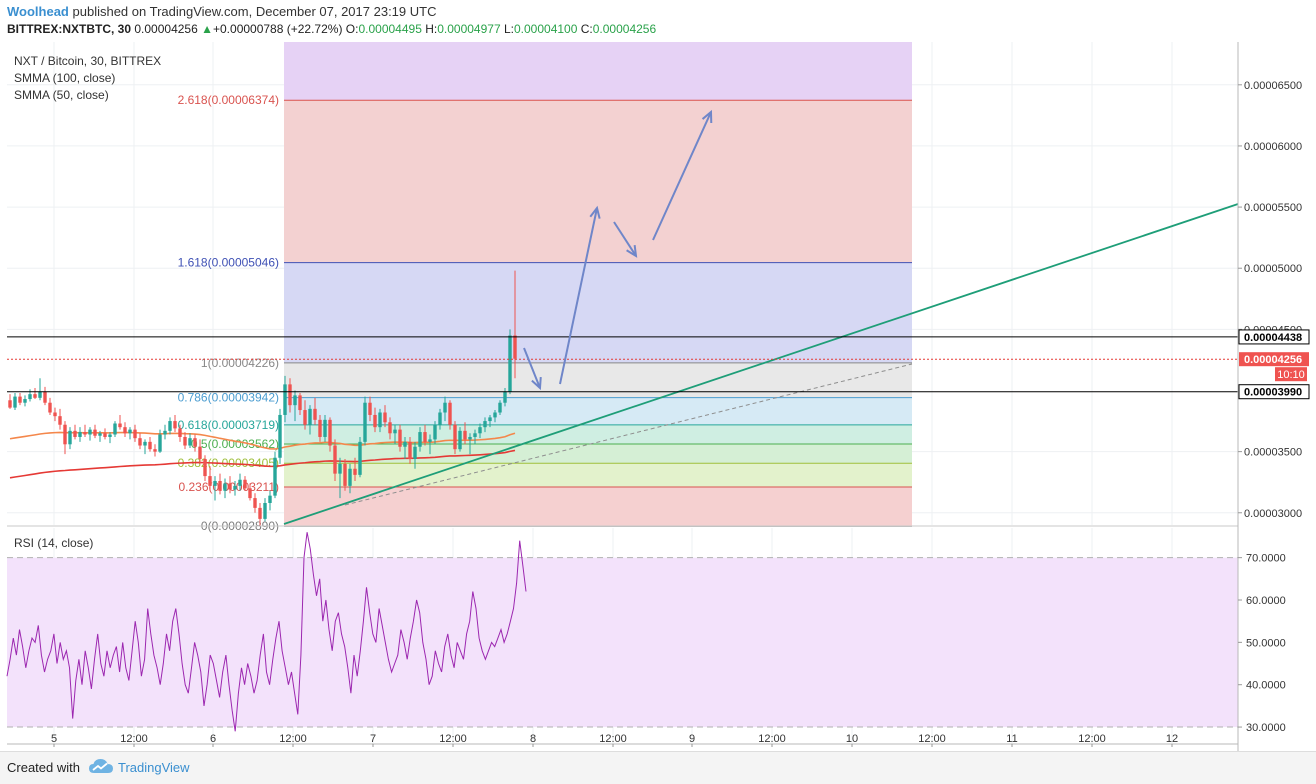  Describe the element at coordinates (38, 11) in the screenshot. I see `author-name: Woolhead` at that location.